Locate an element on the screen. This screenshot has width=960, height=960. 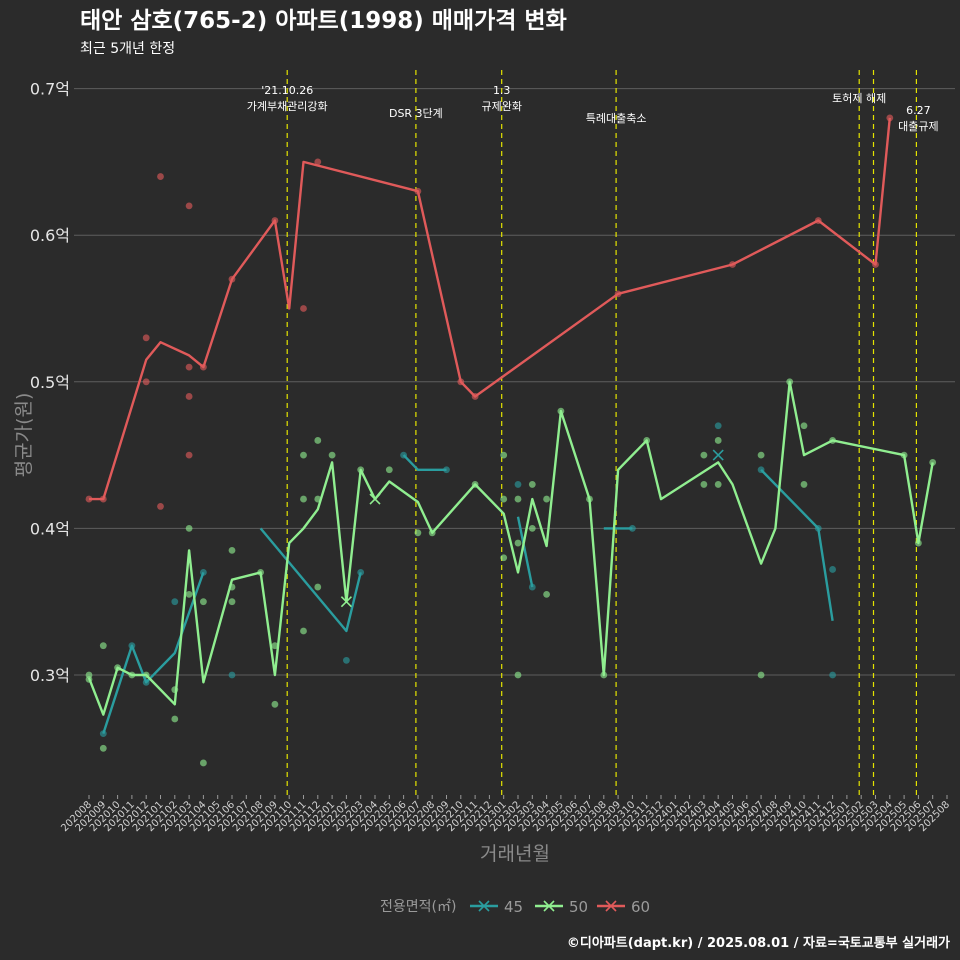
chart-subtitle: 최근 5개년 한정 is located at coordinates (127, 49).